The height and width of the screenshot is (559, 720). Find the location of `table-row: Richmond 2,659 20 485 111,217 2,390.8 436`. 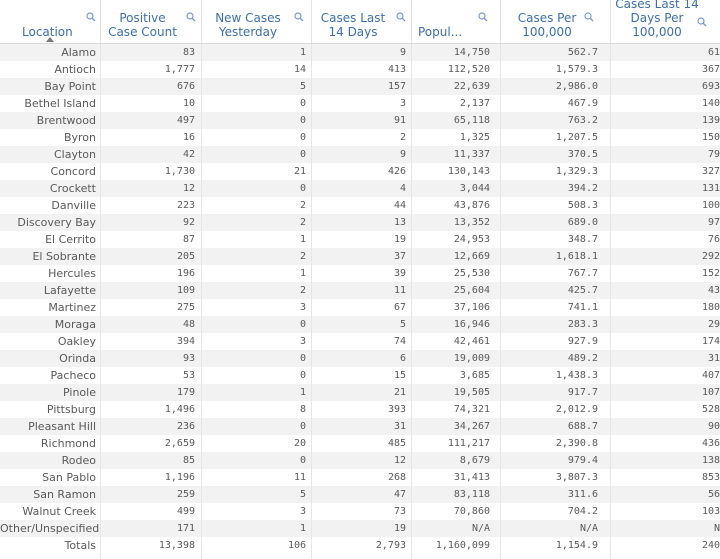

table-row: Richmond 2,659 20 485 111,217 2,390.8 436 is located at coordinates (360, 443).